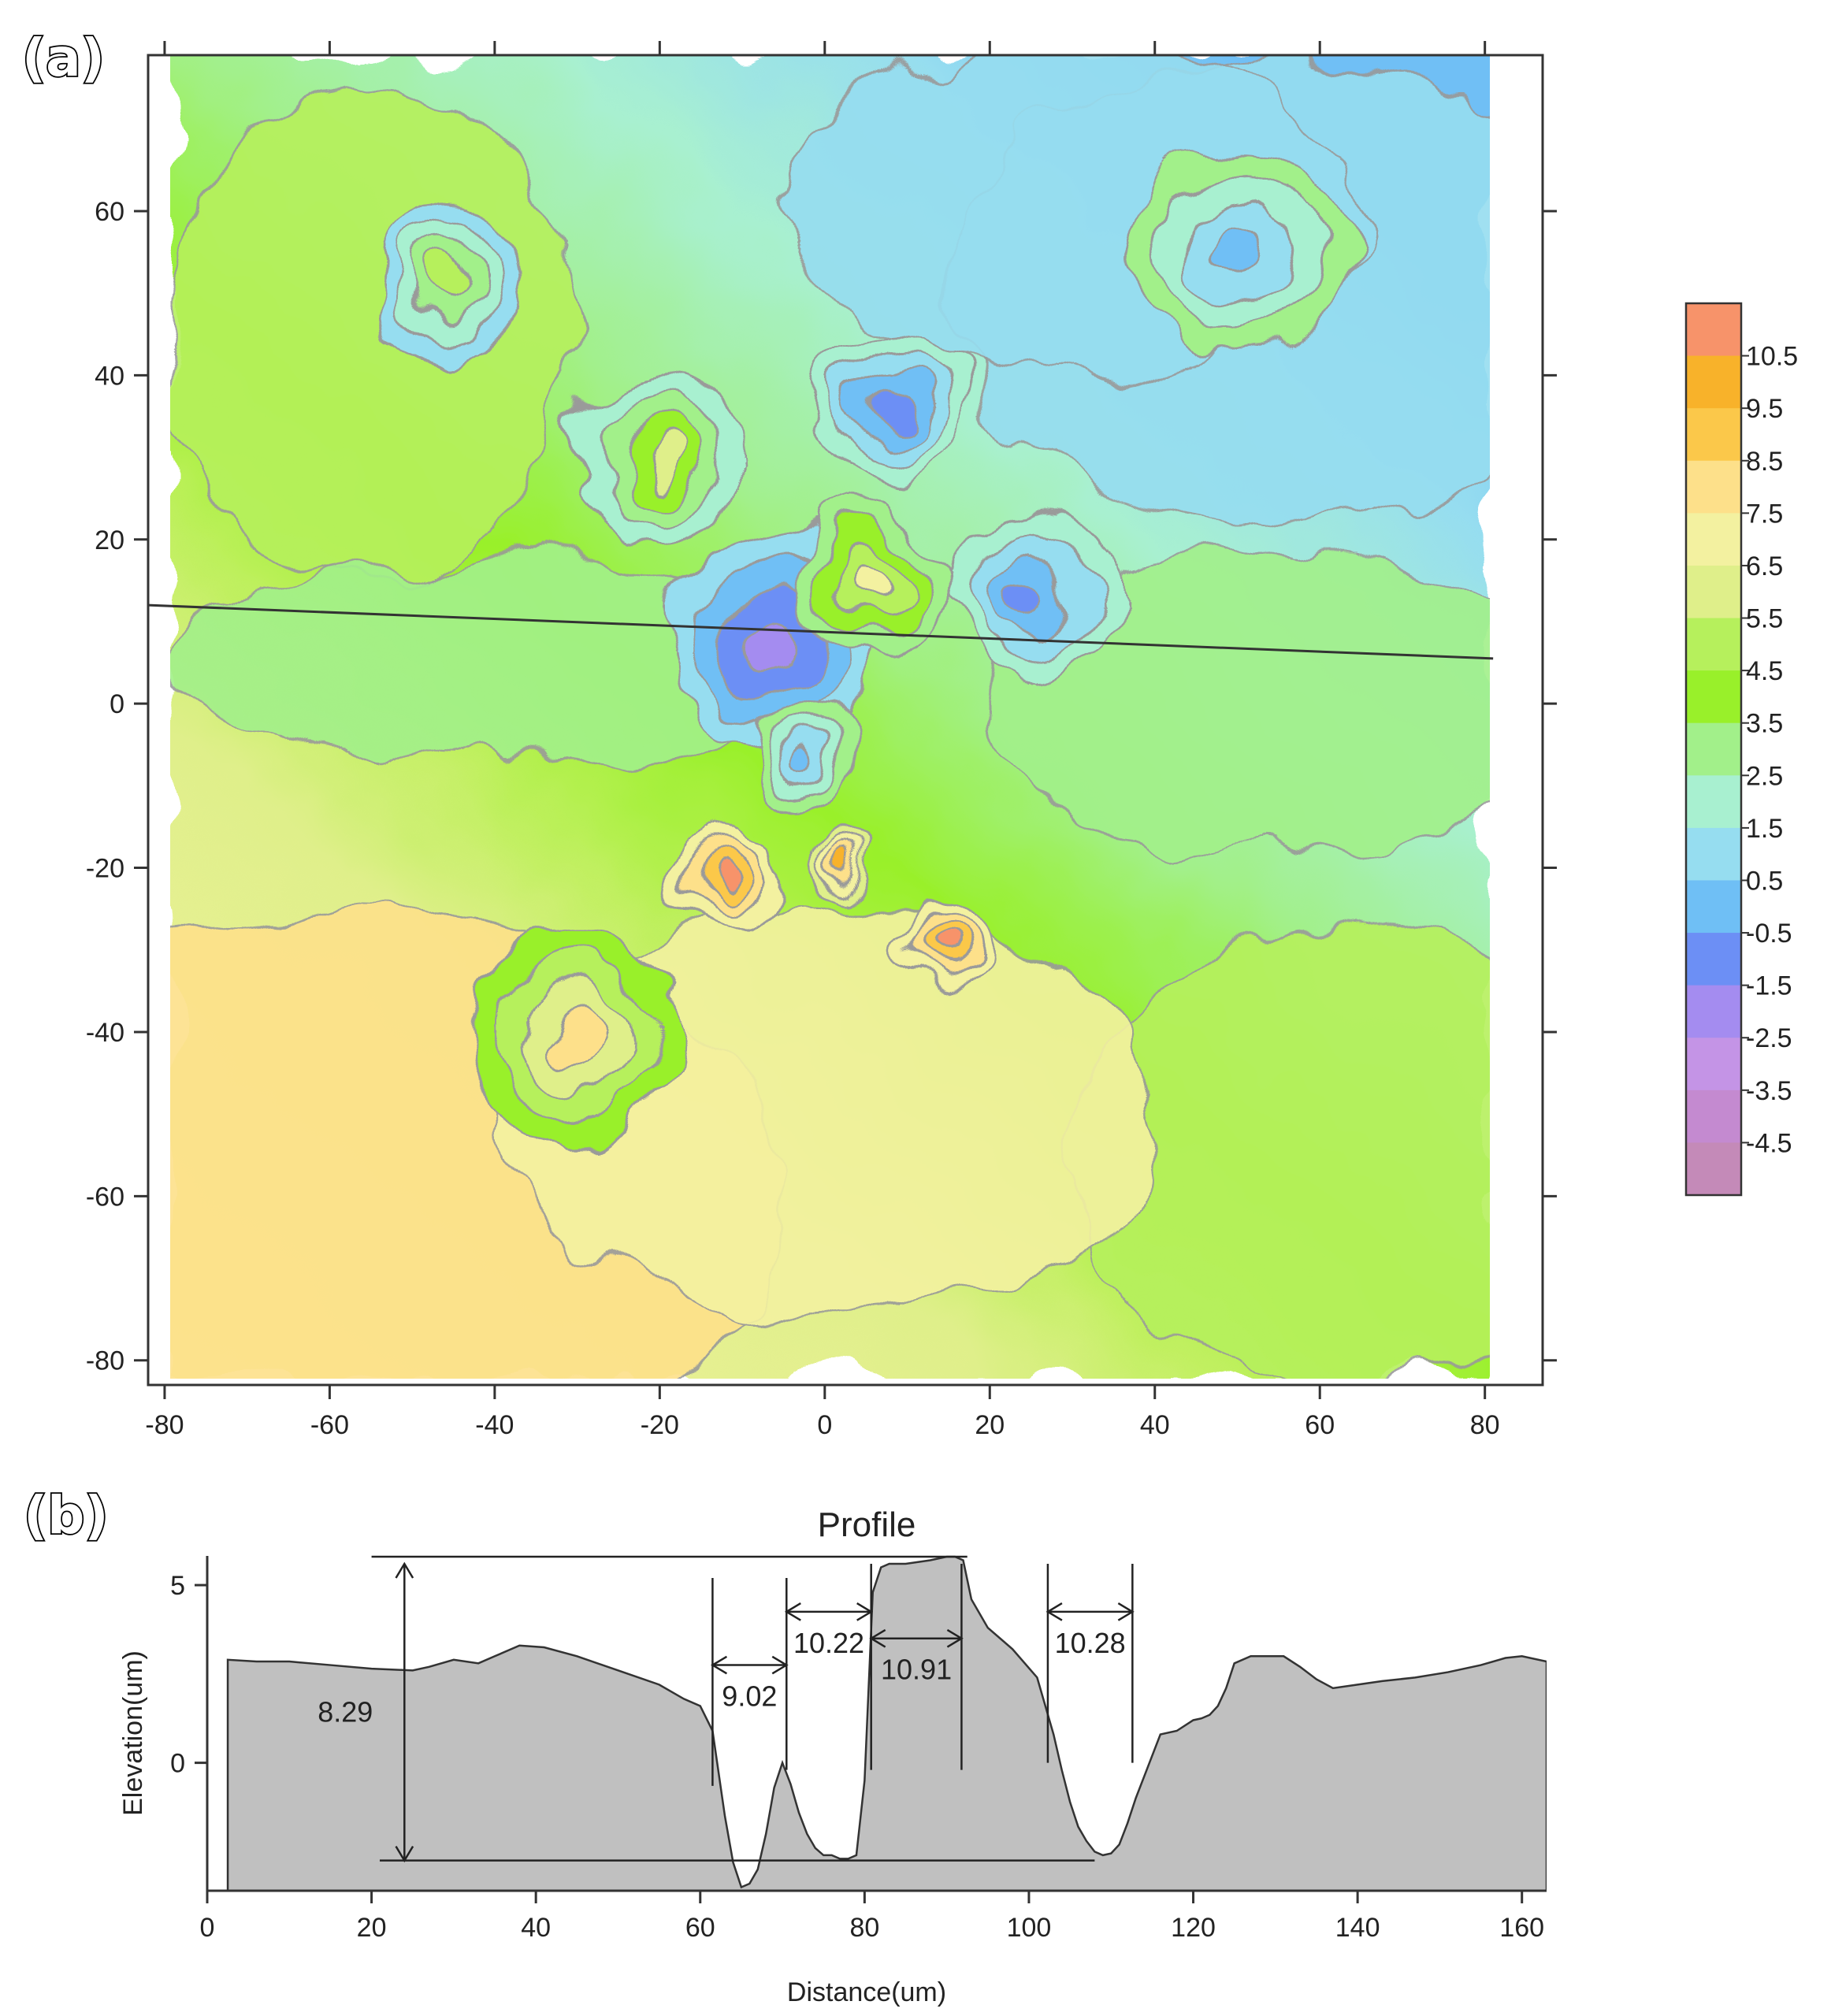 The width and height of the screenshot is (1831, 2016). I want to click on y-tick-label: 5, so click(177, 1586).